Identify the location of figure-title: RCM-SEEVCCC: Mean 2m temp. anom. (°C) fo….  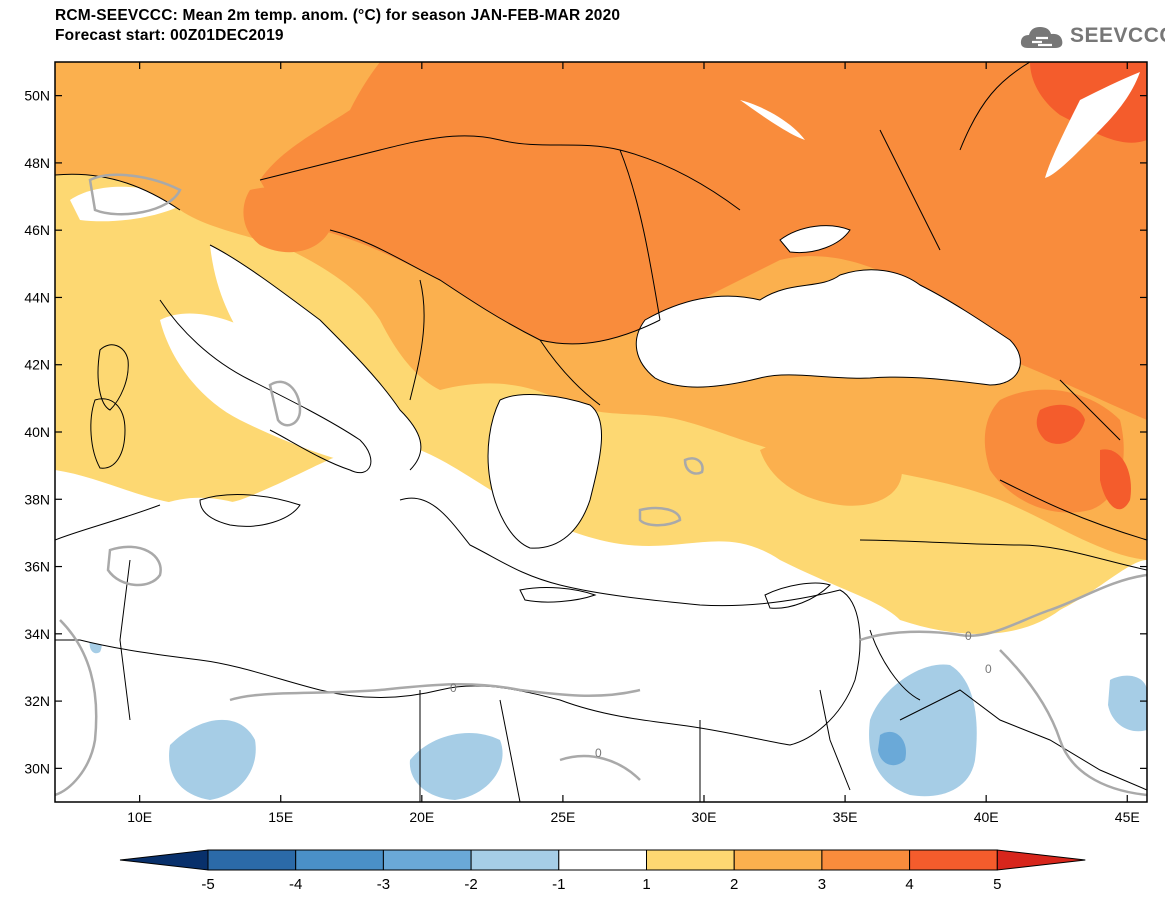
(337, 26).